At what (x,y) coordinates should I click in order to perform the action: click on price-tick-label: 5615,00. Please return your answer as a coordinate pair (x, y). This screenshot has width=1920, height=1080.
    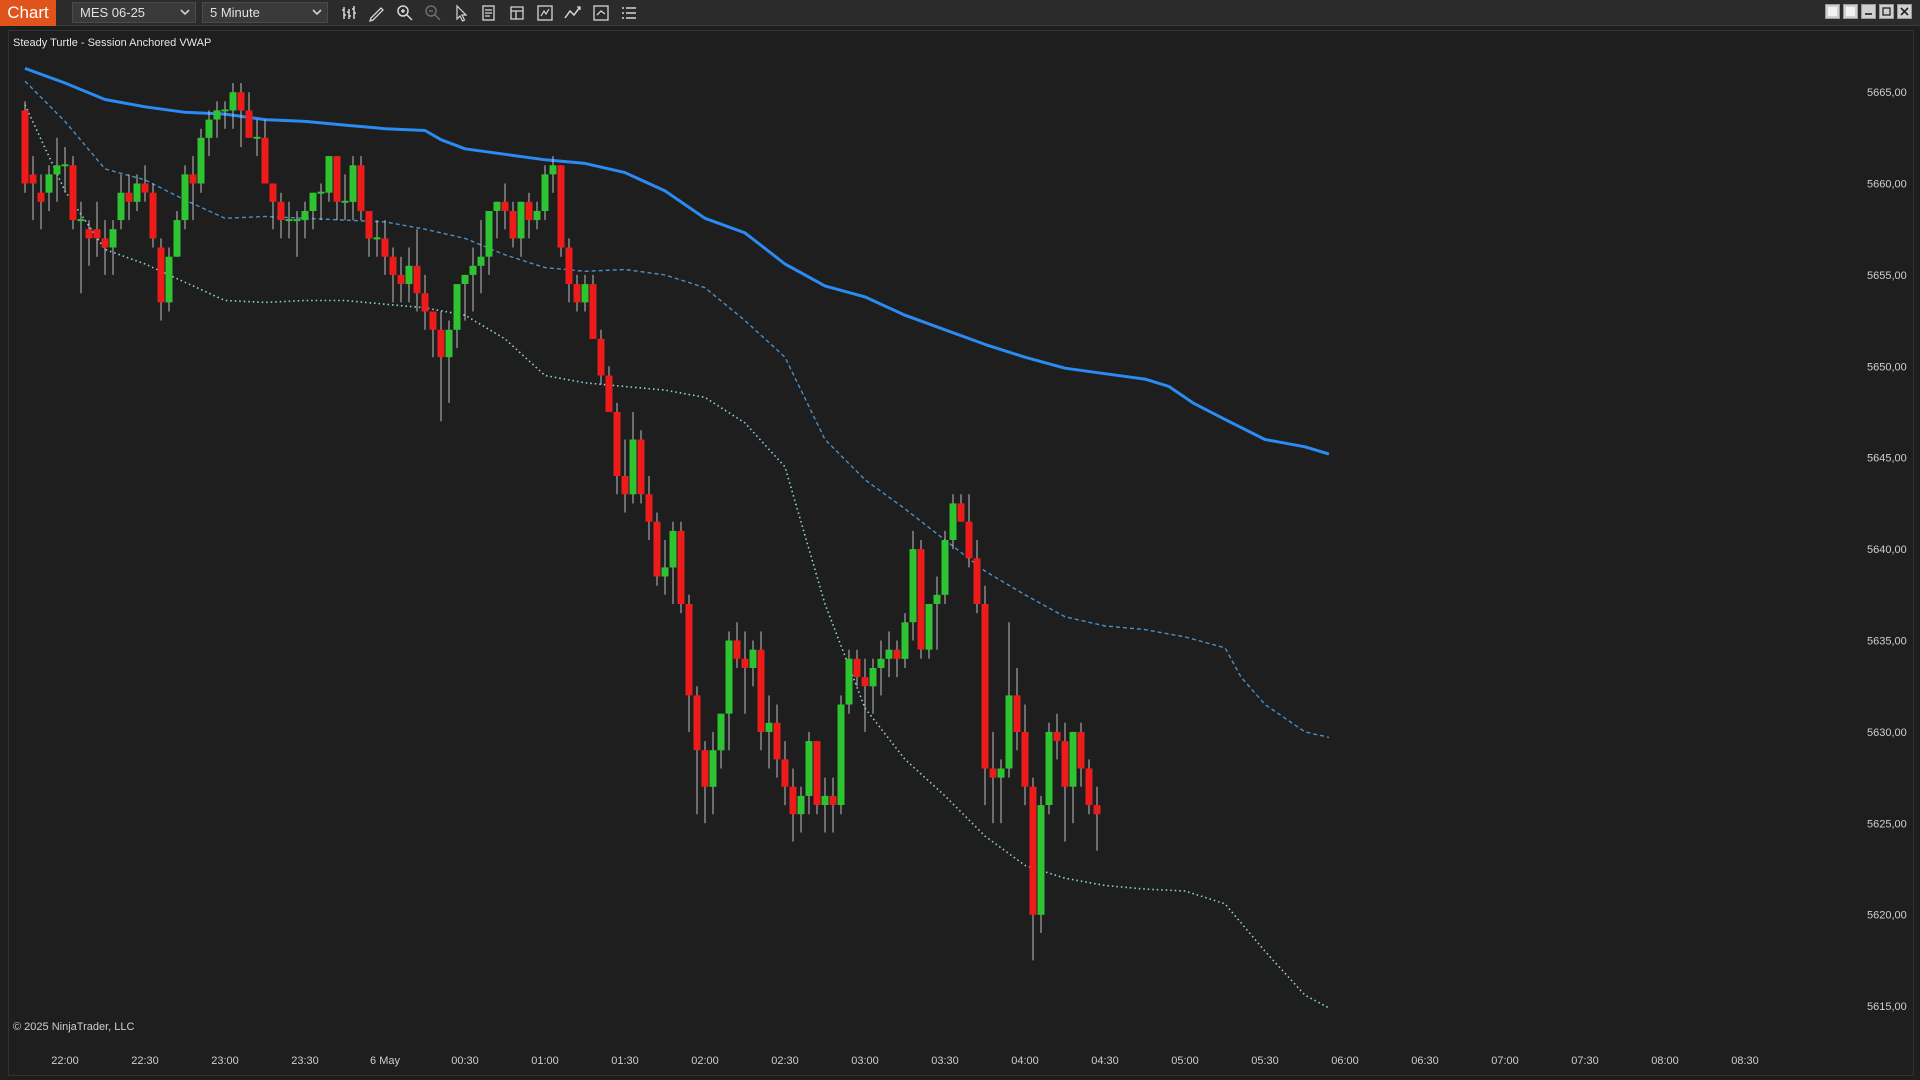
    Looking at the image, I should click on (1887, 1007).